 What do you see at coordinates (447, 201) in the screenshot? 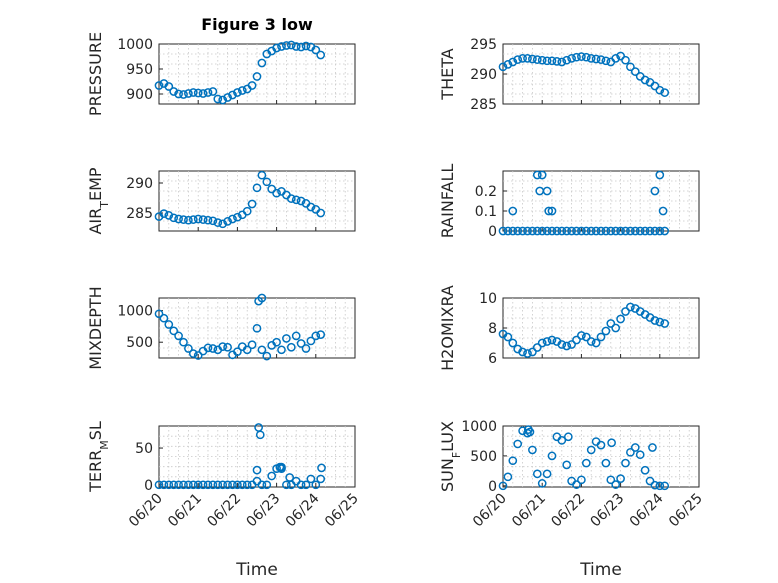
I see `y-axis-label: RAINFALL` at bounding box center [447, 201].